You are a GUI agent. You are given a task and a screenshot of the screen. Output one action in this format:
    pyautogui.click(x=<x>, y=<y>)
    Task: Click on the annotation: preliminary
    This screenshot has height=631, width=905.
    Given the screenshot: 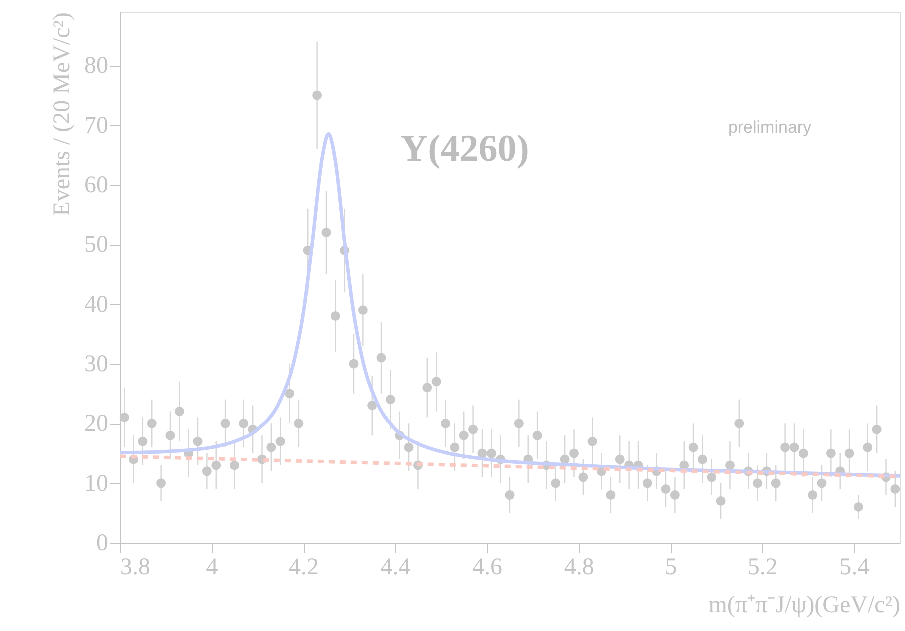 What is the action you would take?
    pyautogui.click(x=770, y=127)
    